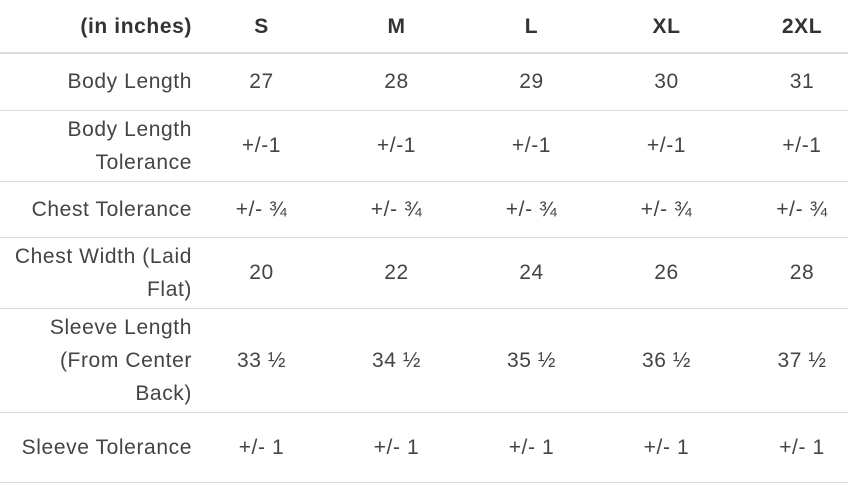  I want to click on row-label: Chest Width (Laid Flat), so click(97, 273).